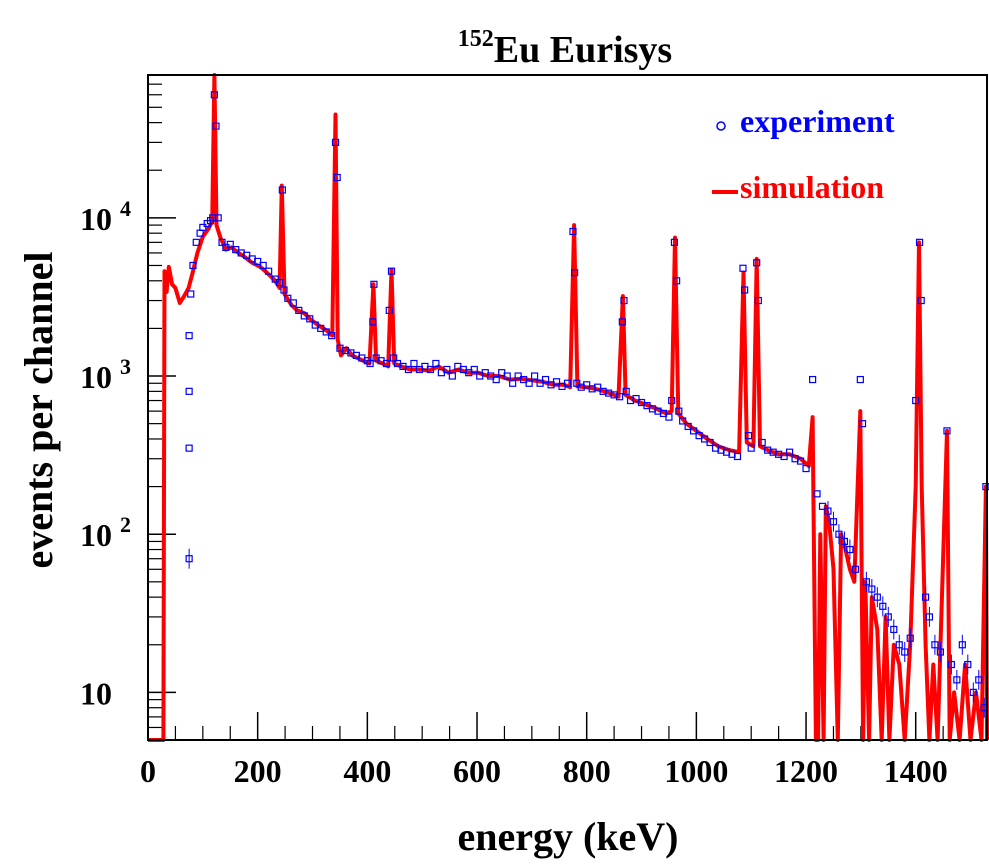  Describe the element at coordinates (367, 771) in the screenshot. I see `x-tick-label: 400` at that location.